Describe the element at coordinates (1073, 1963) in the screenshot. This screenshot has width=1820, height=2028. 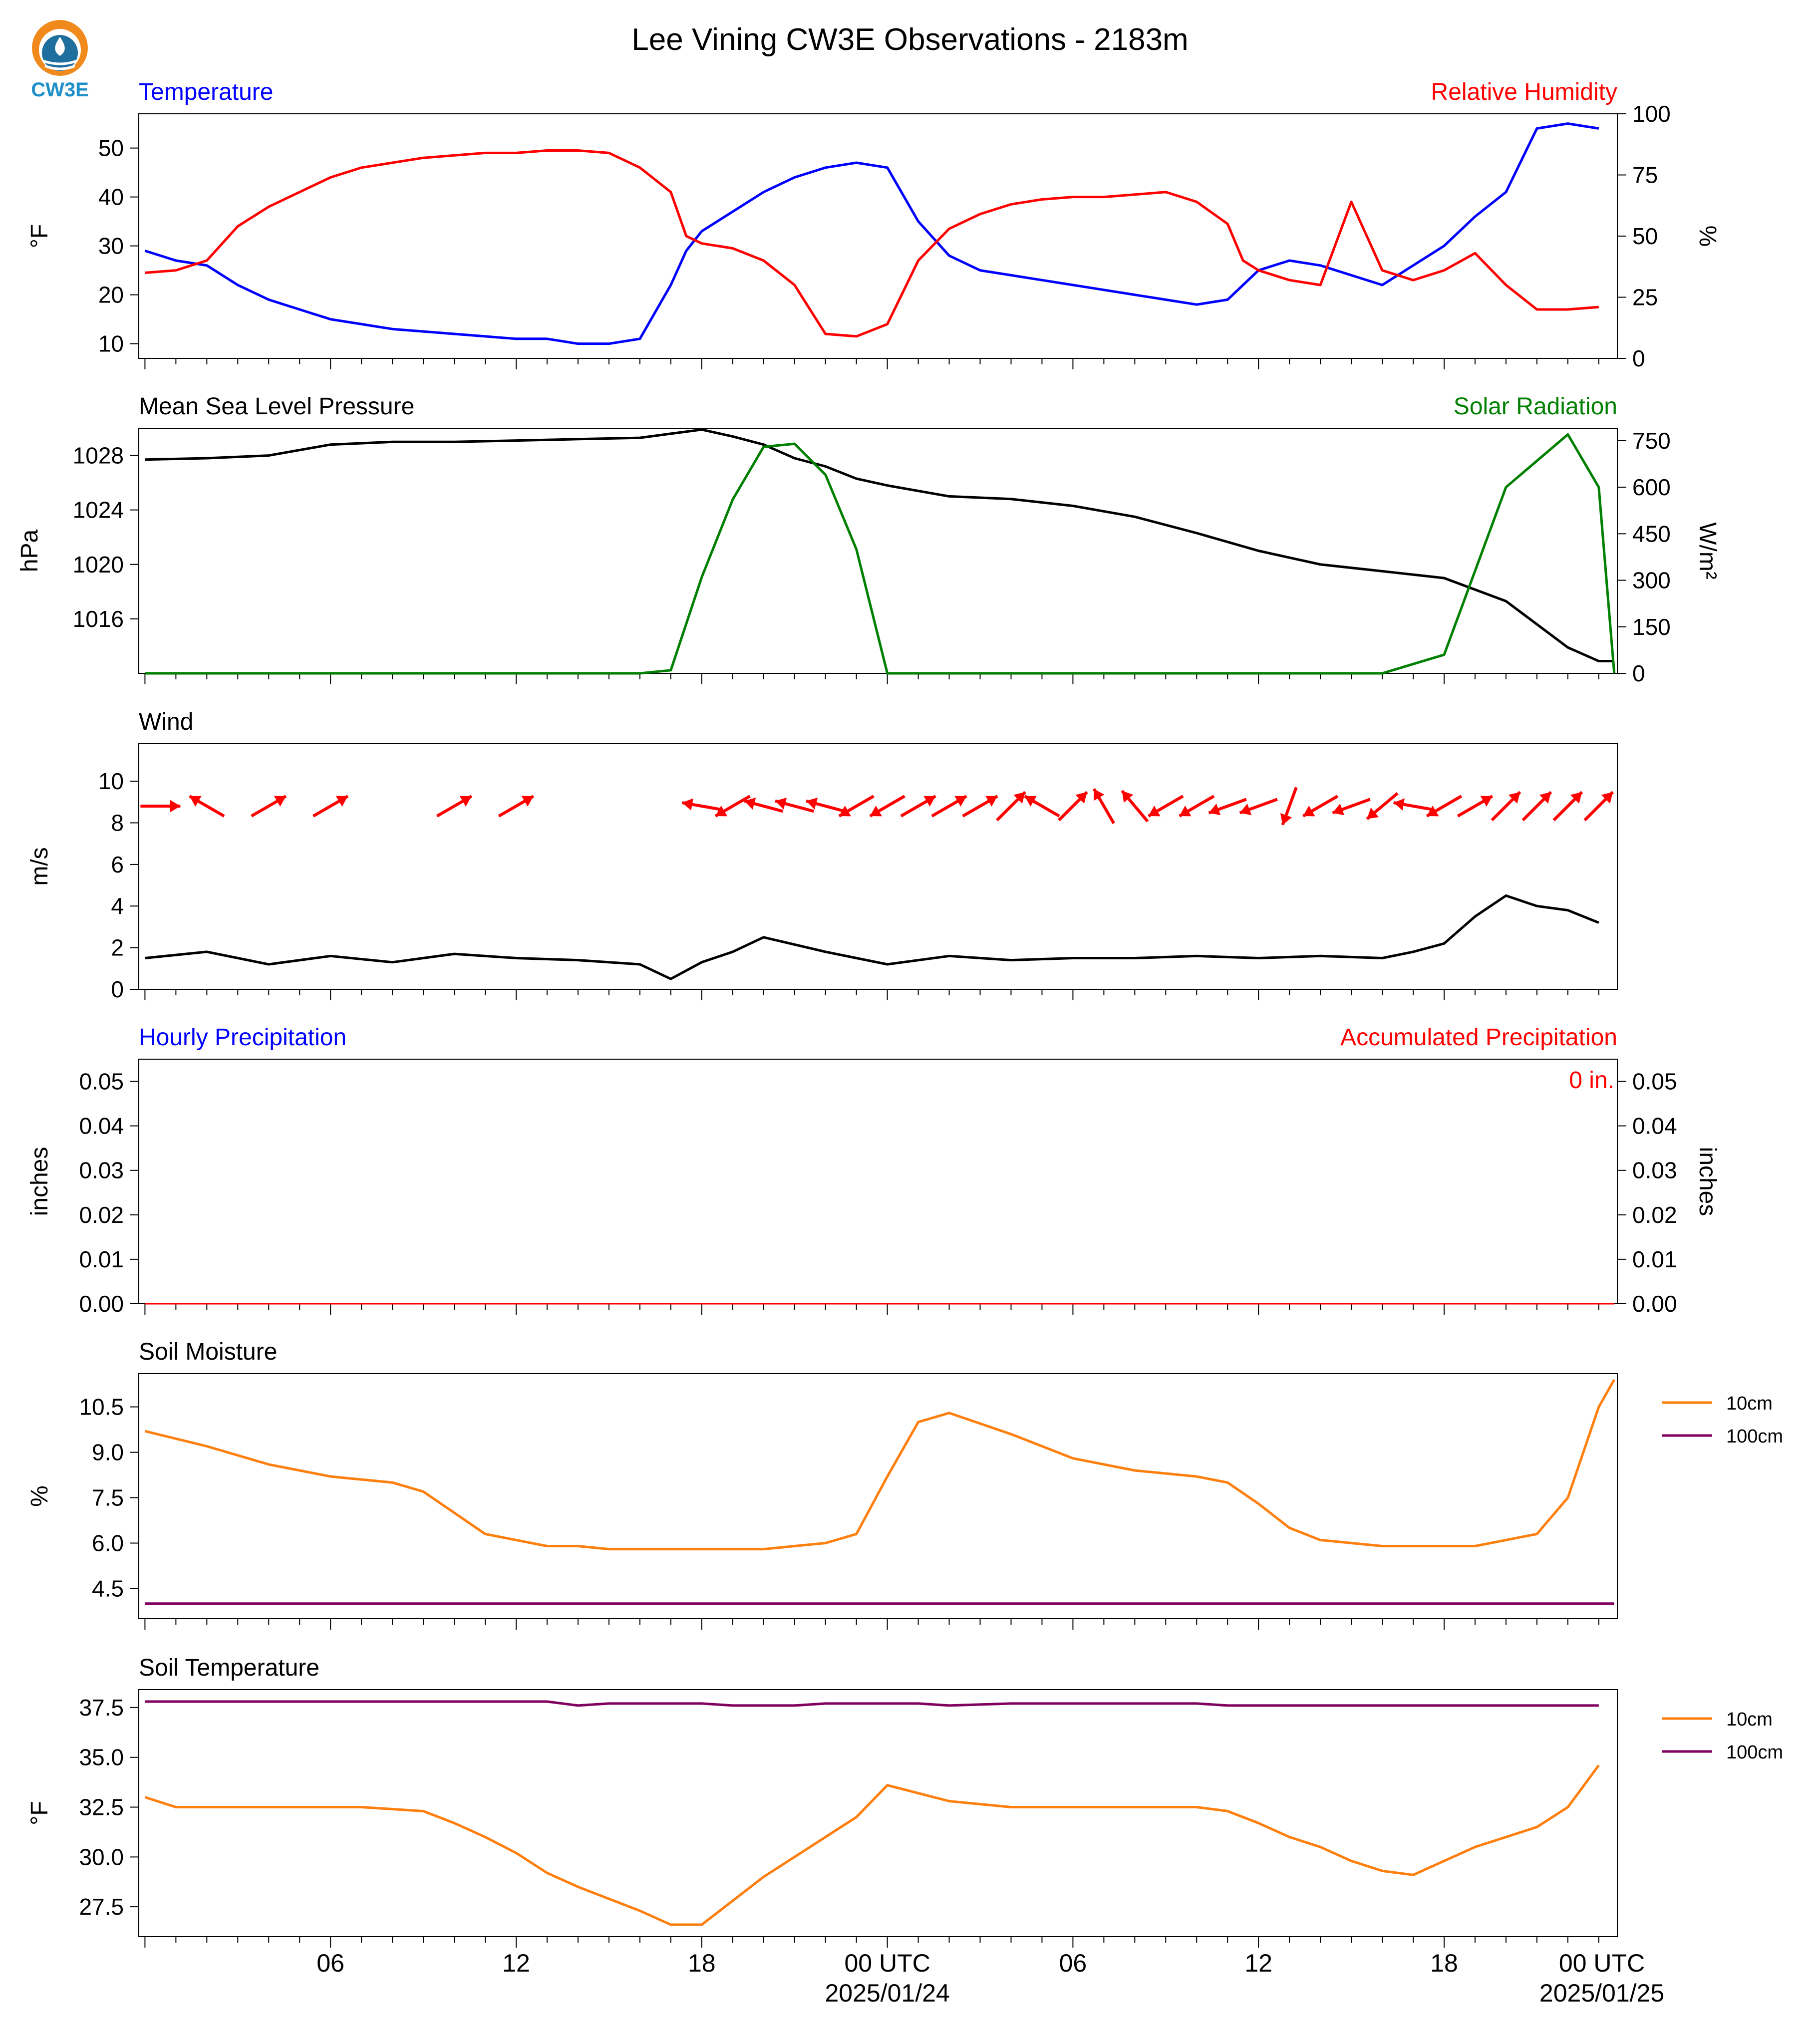
I see `x-tick-label: 06` at that location.